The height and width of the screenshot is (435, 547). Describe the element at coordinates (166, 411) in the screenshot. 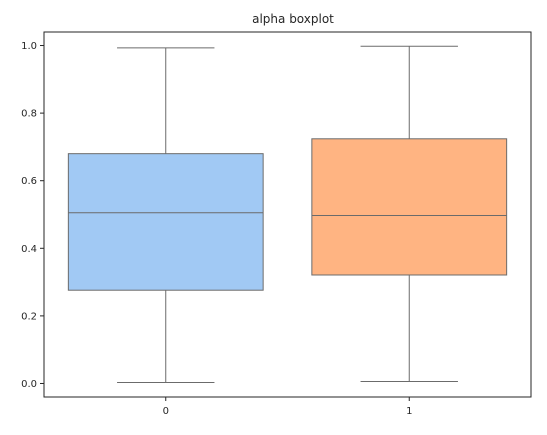

I see `x-tick-label: 0` at that location.